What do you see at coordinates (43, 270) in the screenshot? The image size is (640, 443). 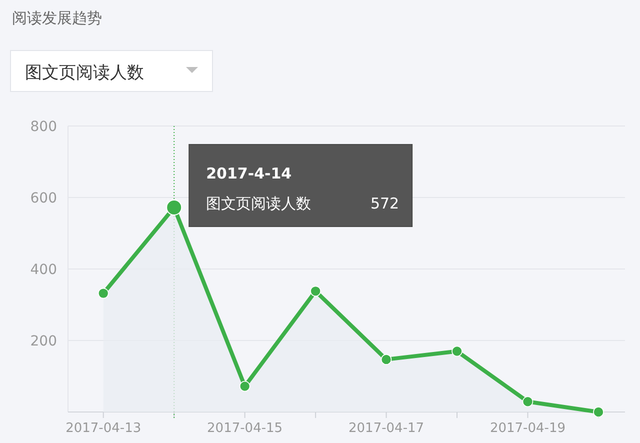 I see `y-tick-label: 400` at bounding box center [43, 270].